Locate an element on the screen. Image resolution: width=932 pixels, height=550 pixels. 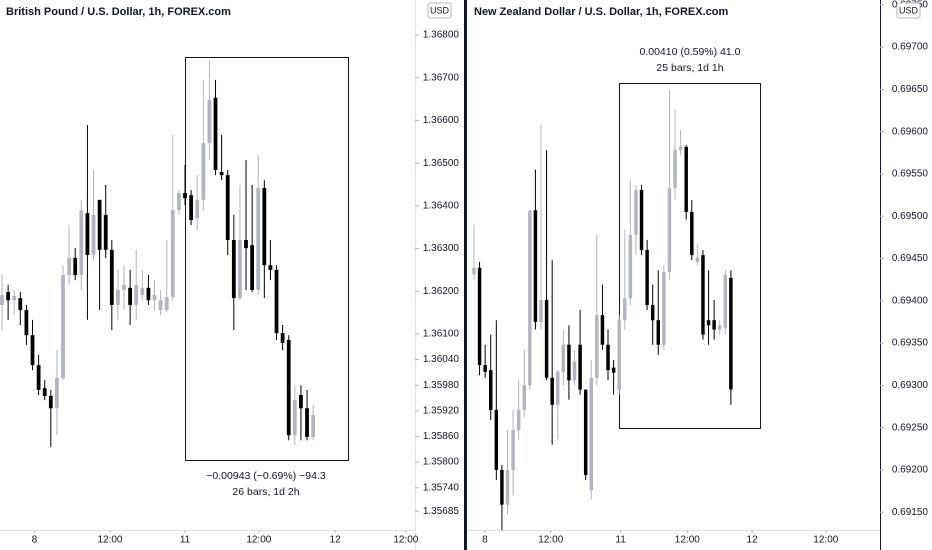
measure-change: 0.00410 (0.59%) 41.0 is located at coordinates (690, 52).